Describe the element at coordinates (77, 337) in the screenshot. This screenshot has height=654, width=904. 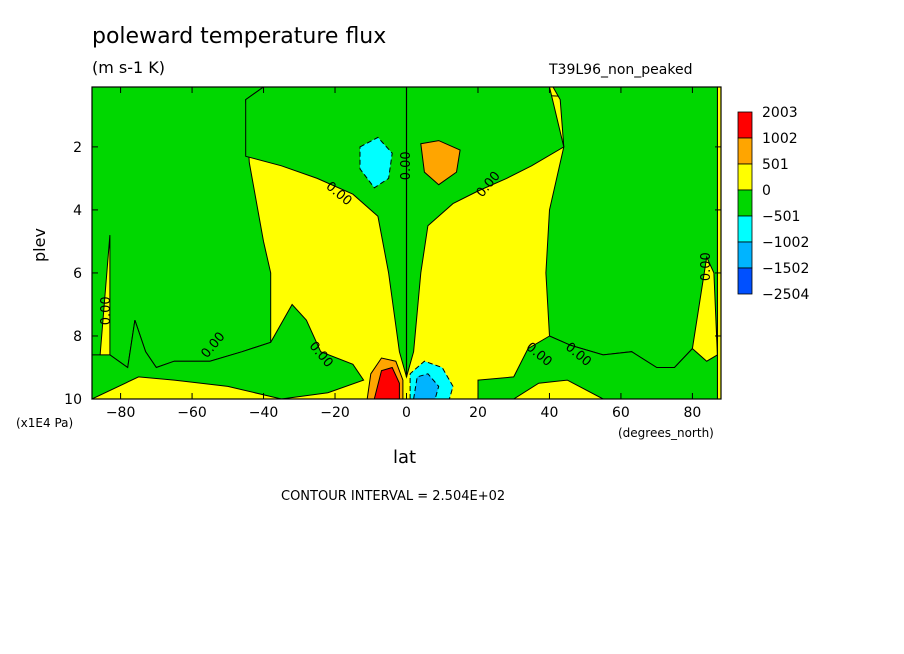
I see `y-tick-label: 8` at that location.